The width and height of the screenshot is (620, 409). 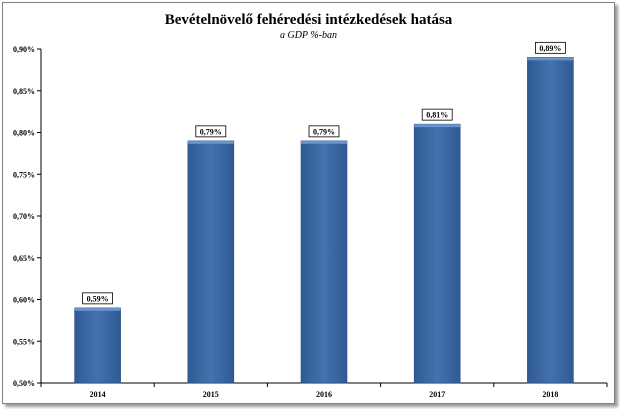 What do you see at coordinates (24, 216) in the screenshot?
I see `y-tick-label: 0,70%` at bounding box center [24, 216].